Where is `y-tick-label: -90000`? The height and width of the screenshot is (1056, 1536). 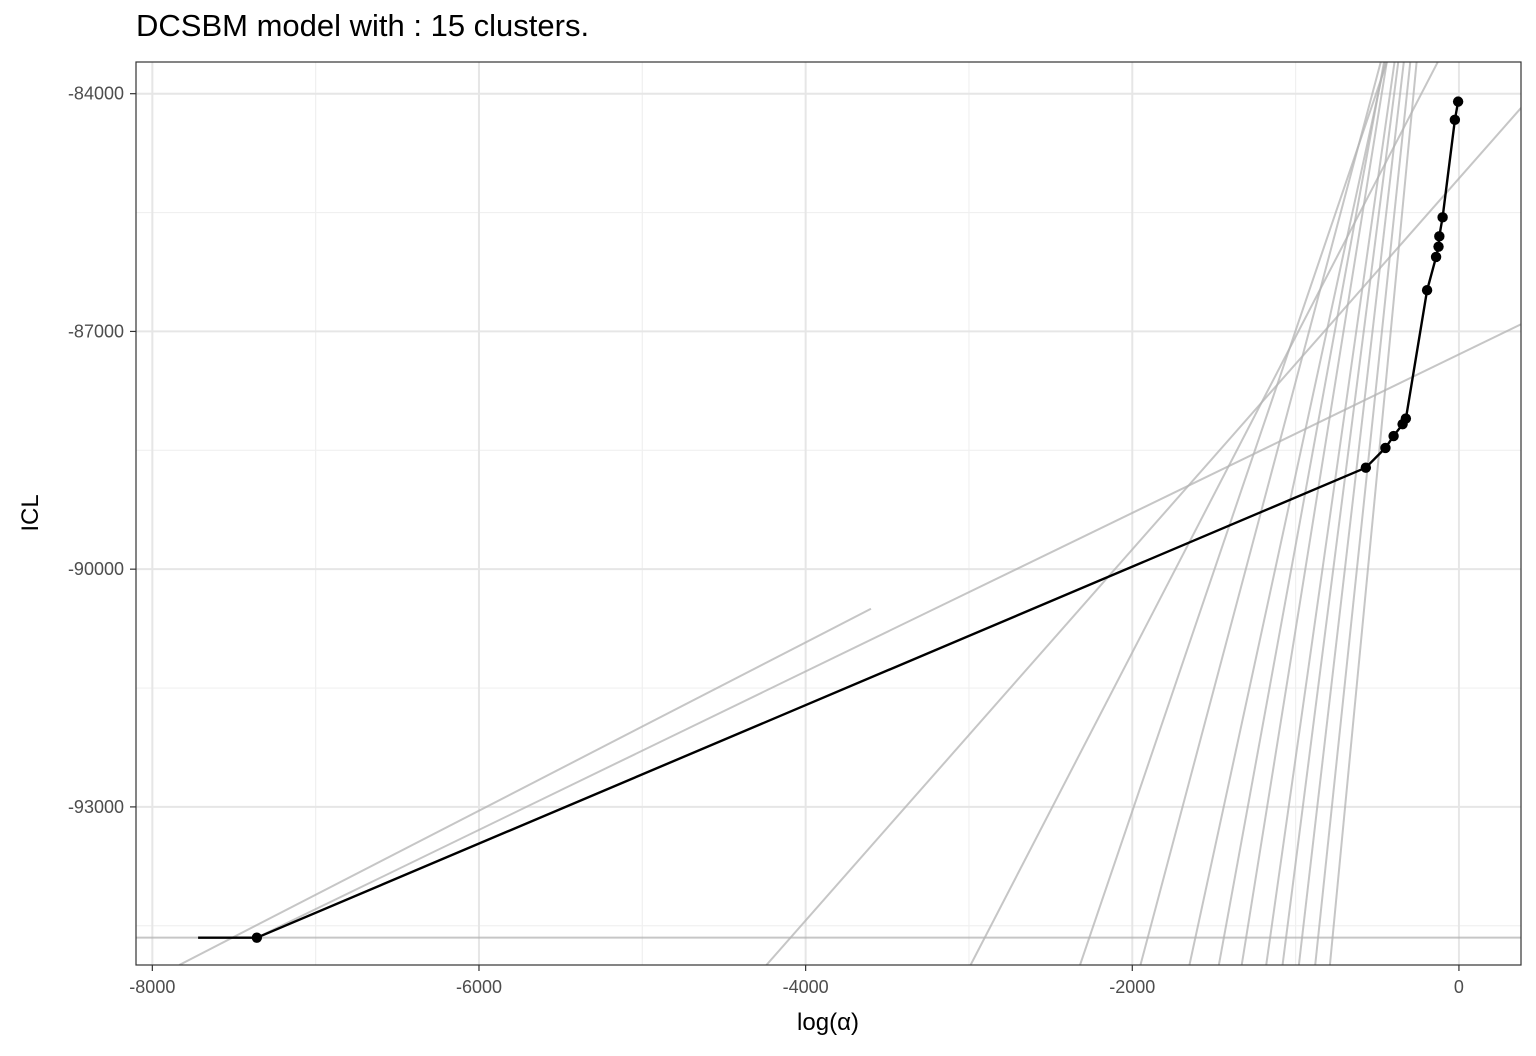 y-tick-label: -90000 is located at coordinates (96, 569).